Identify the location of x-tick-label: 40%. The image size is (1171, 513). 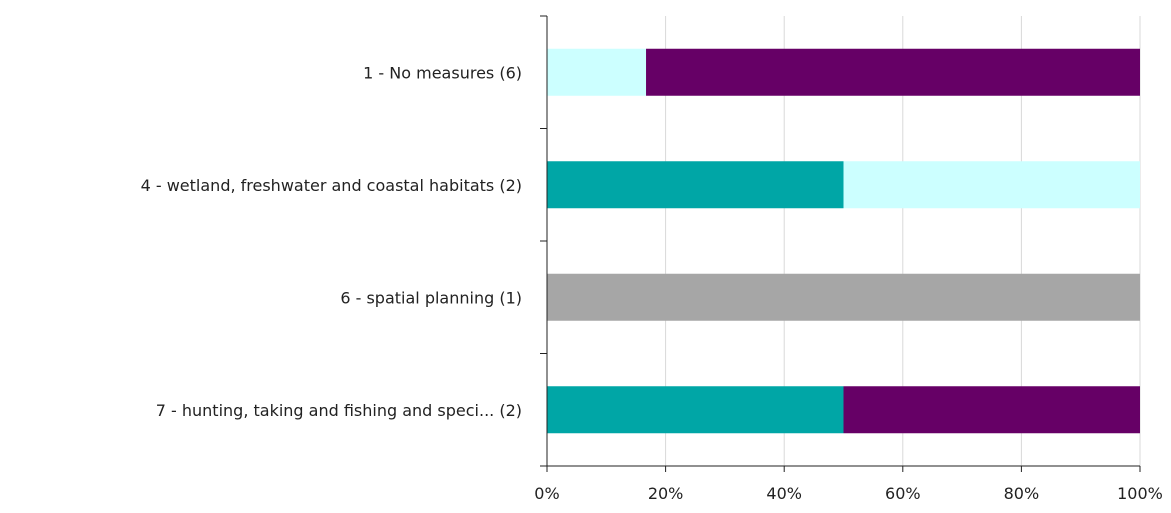
(784, 493).